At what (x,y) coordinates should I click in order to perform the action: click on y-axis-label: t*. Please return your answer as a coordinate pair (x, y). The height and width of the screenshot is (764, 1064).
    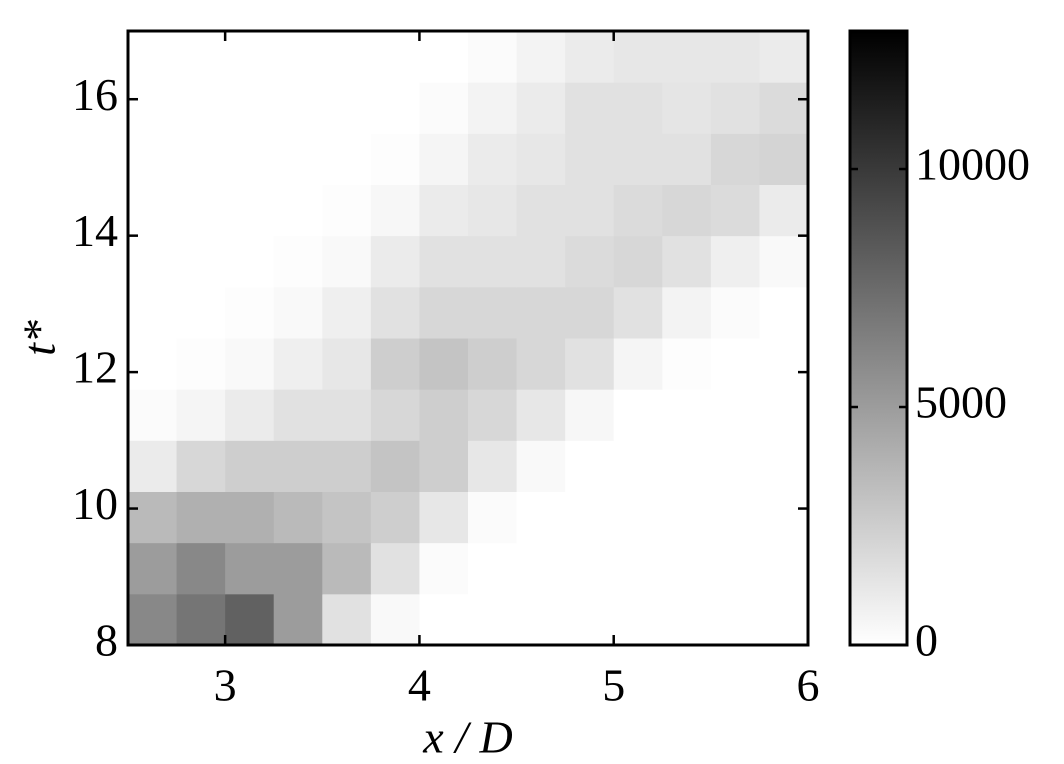
    Looking at the image, I should click on (39, 338).